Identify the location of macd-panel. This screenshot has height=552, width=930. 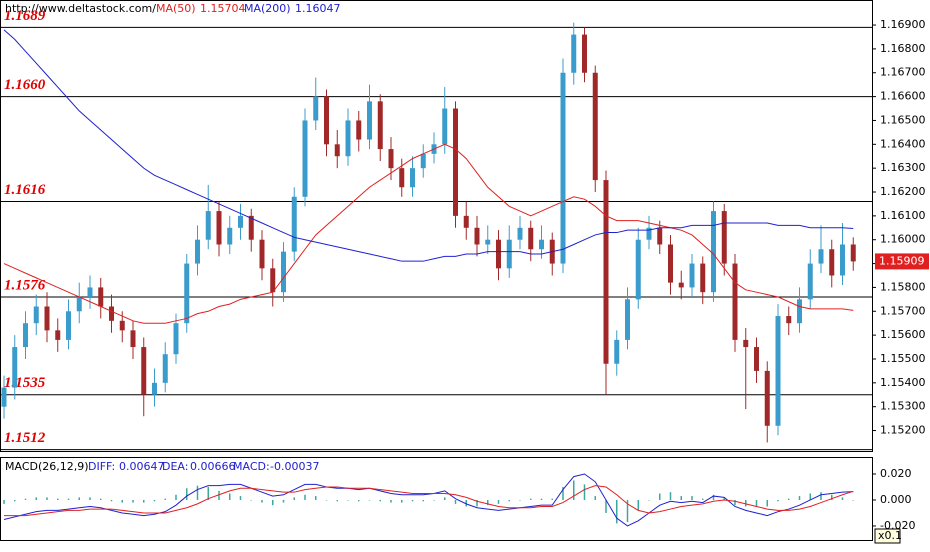
(436, 499).